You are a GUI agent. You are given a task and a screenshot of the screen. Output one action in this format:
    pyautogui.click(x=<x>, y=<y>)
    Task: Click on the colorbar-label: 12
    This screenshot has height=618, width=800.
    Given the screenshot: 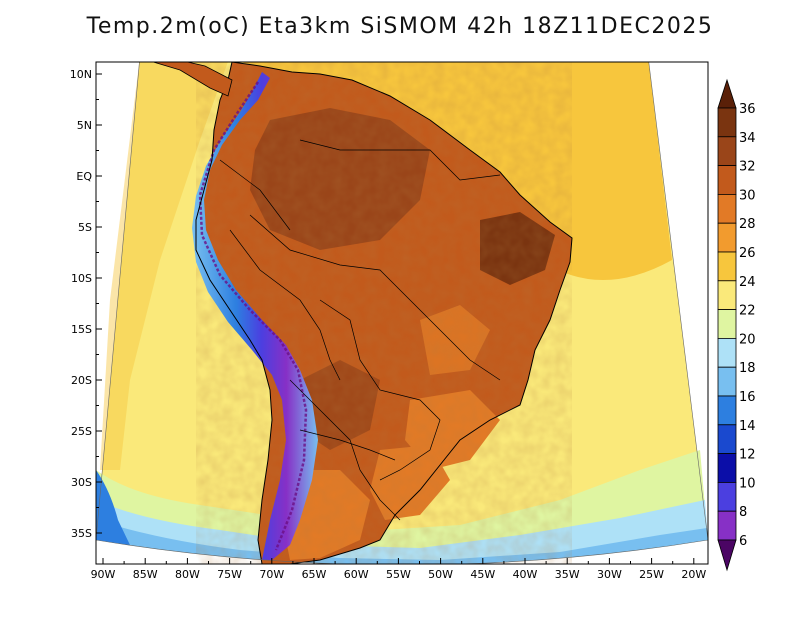 What is the action you would take?
    pyautogui.click(x=747, y=455)
    